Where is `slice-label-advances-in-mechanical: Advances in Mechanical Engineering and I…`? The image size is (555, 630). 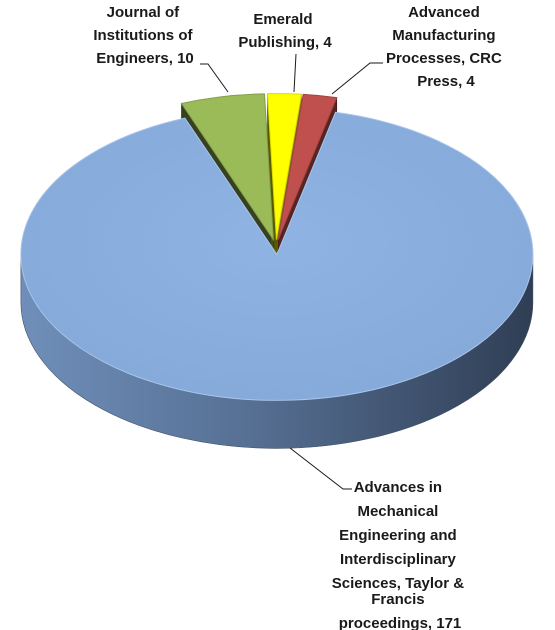
slice-label-advances-in-mechanical: Advances in Mechanical Engineering and I… is located at coordinates (400, 554).